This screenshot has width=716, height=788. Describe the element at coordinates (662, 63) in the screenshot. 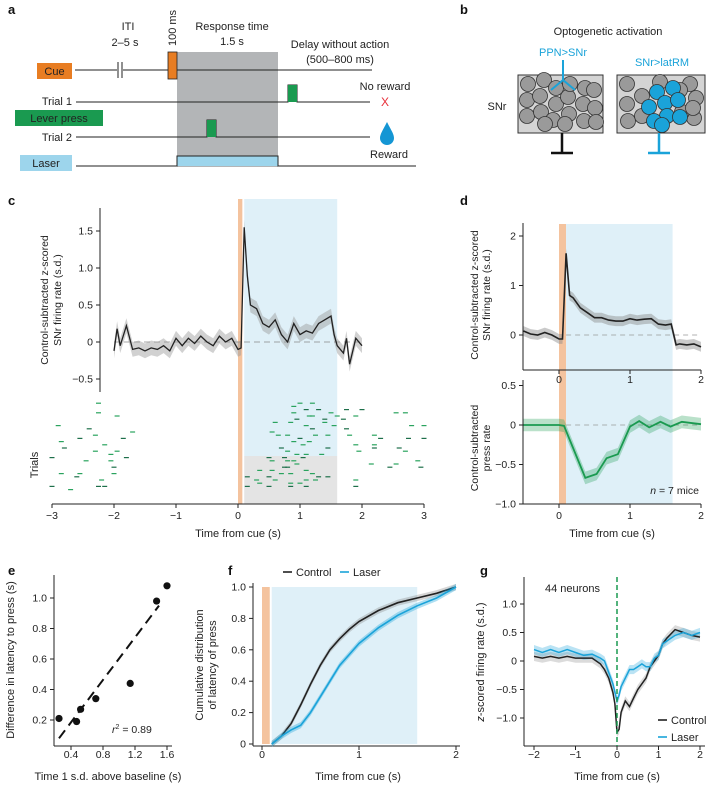

I see `snr-latrm-label: SNr>latRM` at that location.